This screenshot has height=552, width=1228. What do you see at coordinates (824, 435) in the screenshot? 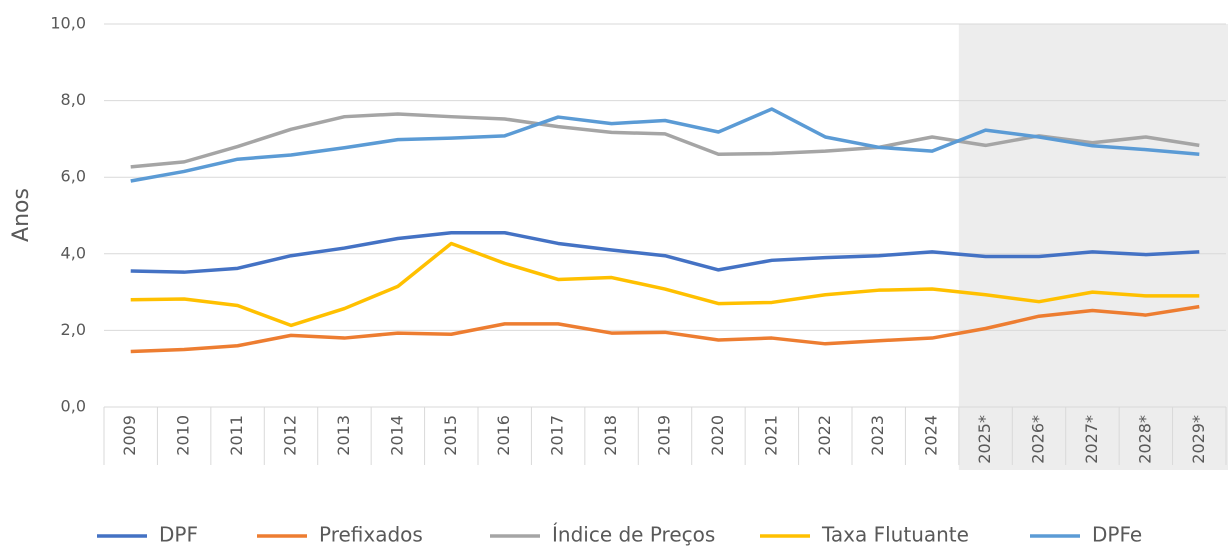
I see `x-tick-label: 2022` at bounding box center [824, 435].